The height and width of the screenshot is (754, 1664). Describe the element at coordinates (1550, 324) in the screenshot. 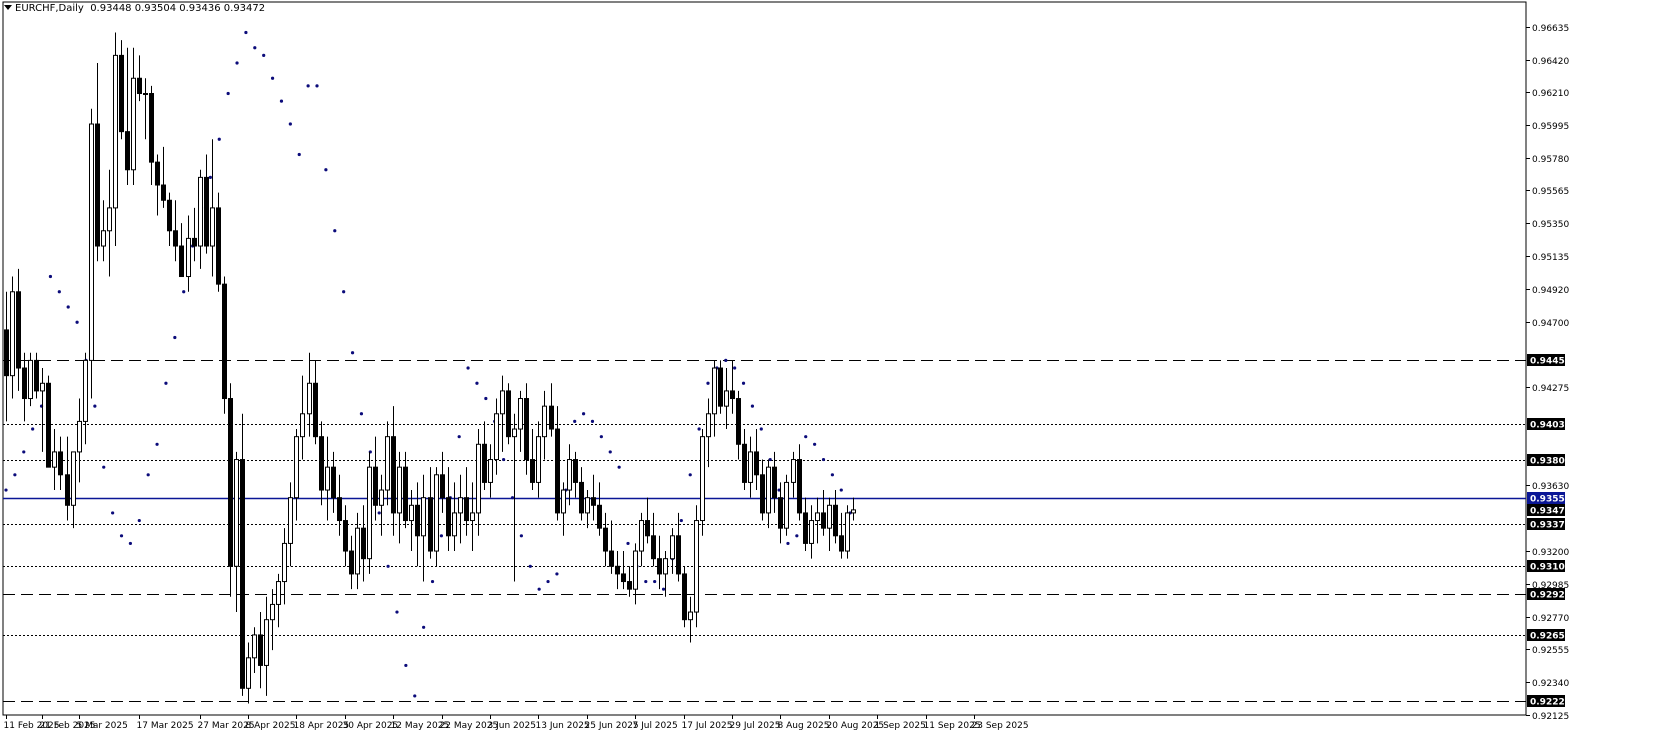

I see `price-tick-label: 0.94700` at that location.